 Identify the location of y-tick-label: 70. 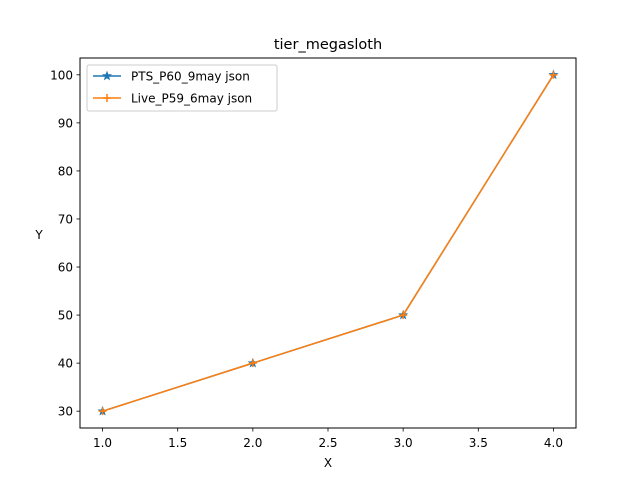
(65, 219).